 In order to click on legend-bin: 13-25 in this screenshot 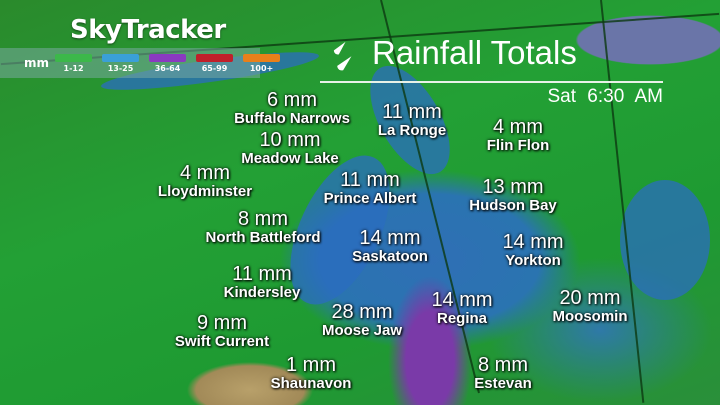, I will do `click(121, 63)`.